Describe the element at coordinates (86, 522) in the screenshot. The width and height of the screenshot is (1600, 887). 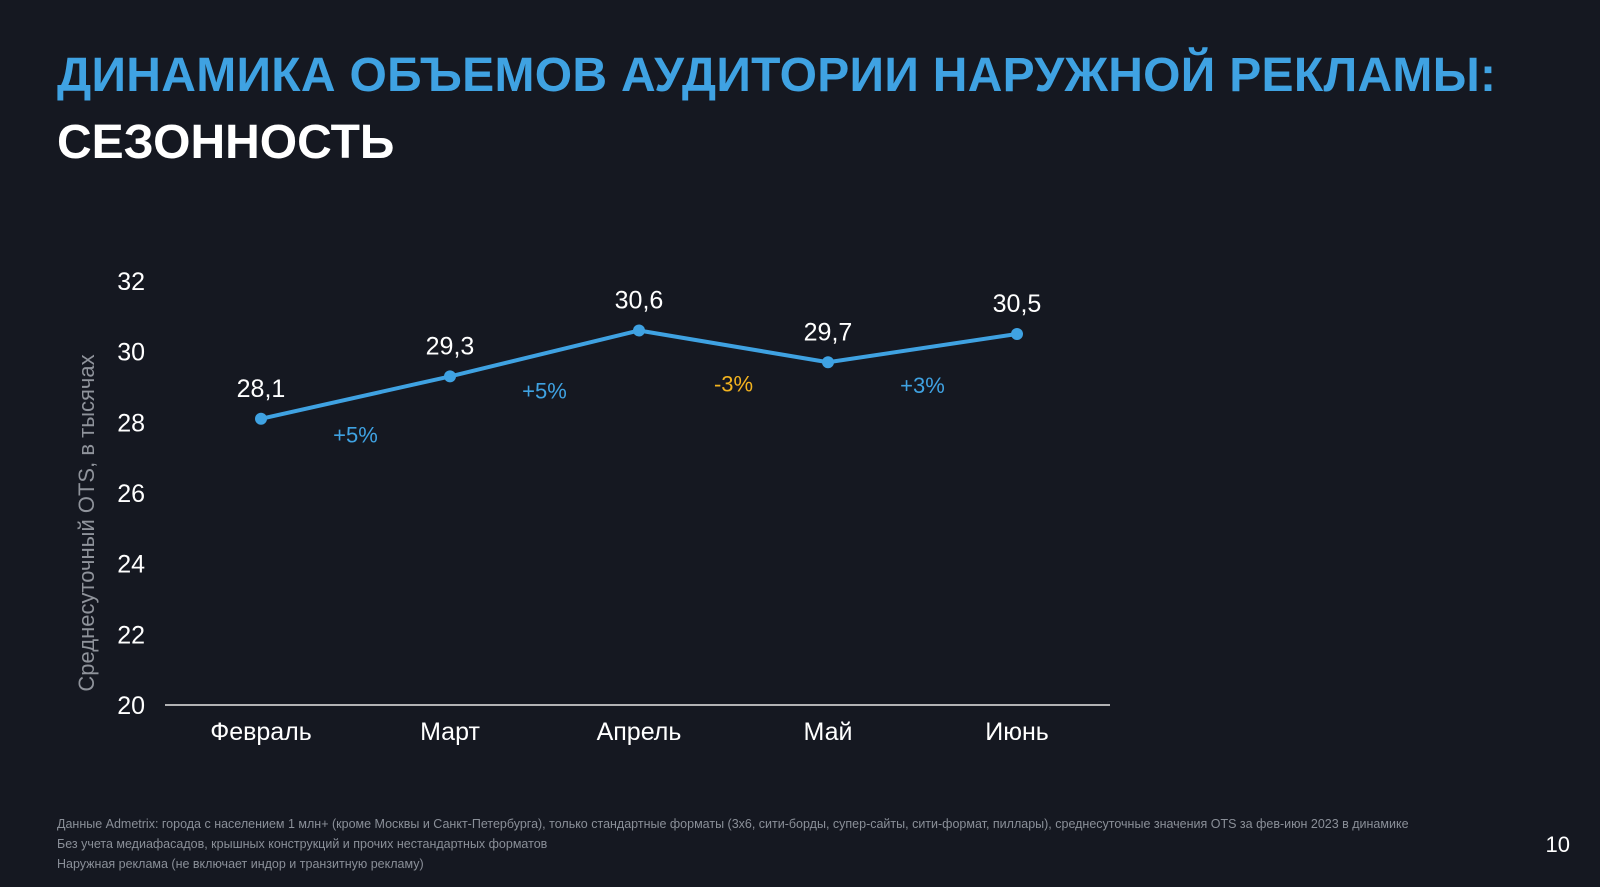
I see `y-axis-title: Среднесуточный OTS, в тысячах` at that location.